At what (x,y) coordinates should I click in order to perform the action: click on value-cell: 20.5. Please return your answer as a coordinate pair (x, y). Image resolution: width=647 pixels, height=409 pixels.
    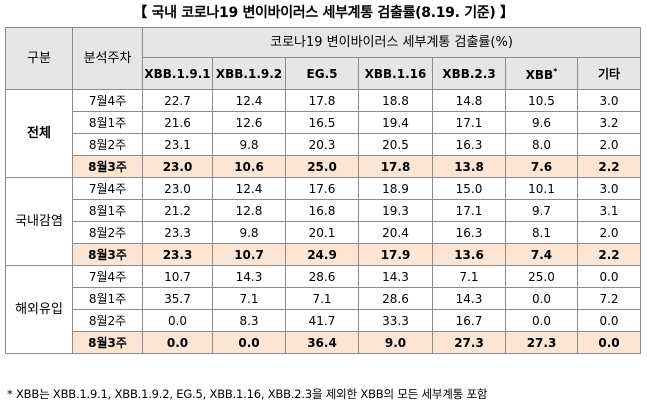
    Looking at the image, I should click on (395, 144).